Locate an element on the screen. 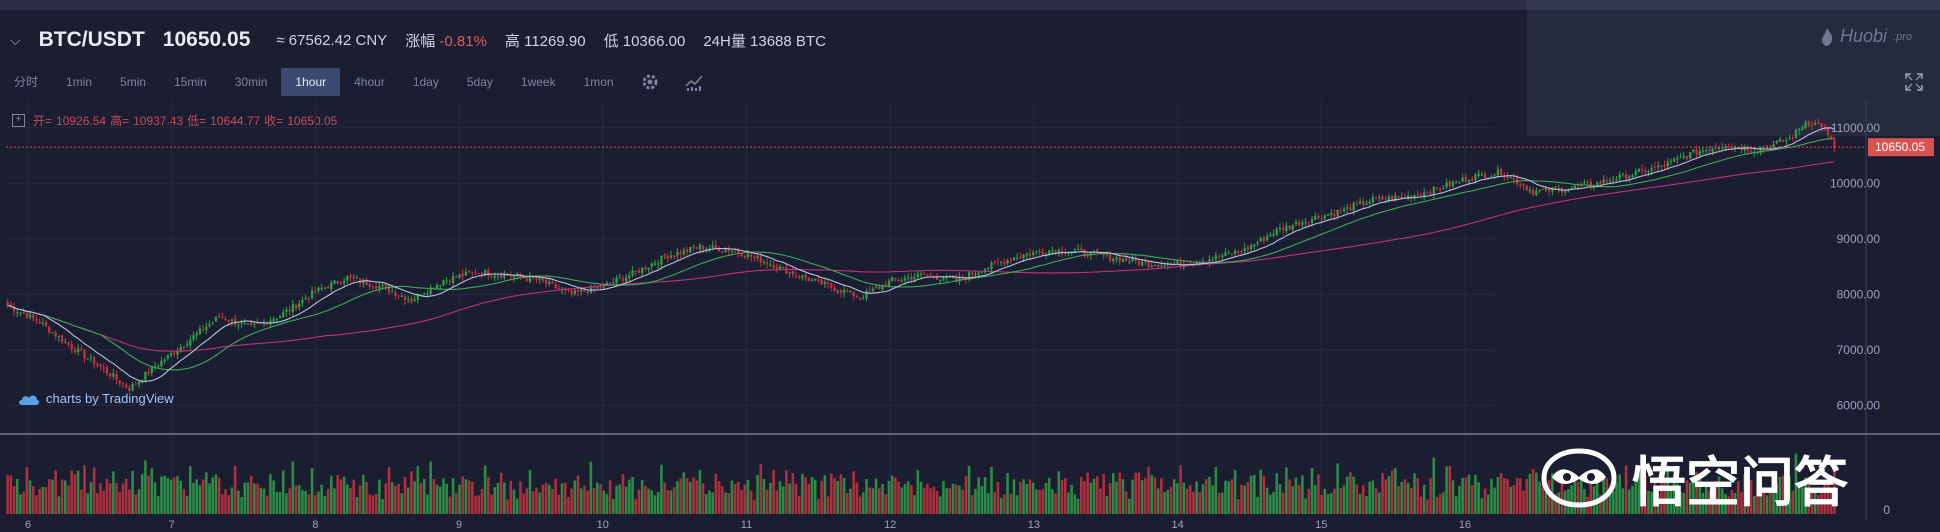 This screenshot has height=532, width=1940. high-value: 10937.43 is located at coordinates (158, 120).